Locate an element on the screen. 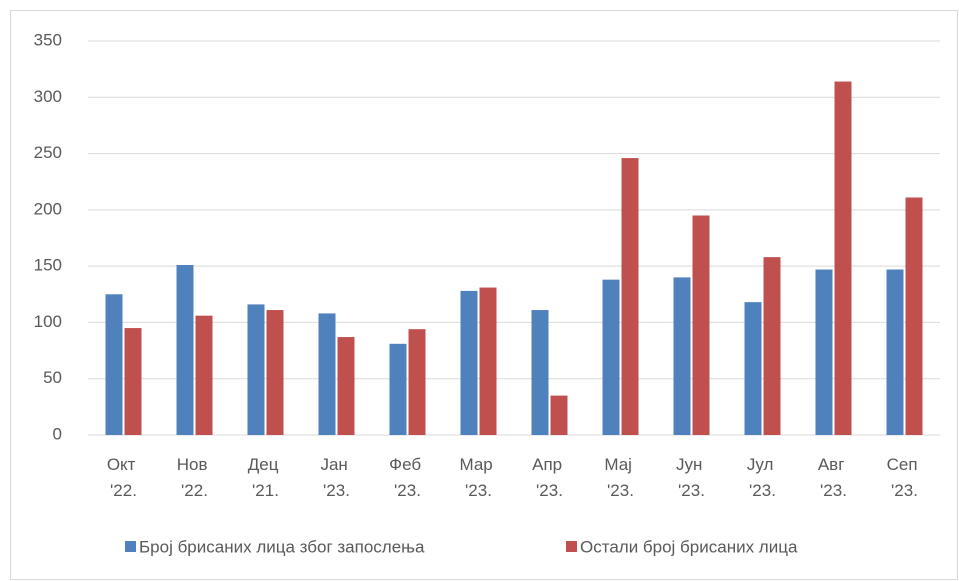 The height and width of the screenshot is (581, 959). x-tick-line: '21. is located at coordinates (265, 490).